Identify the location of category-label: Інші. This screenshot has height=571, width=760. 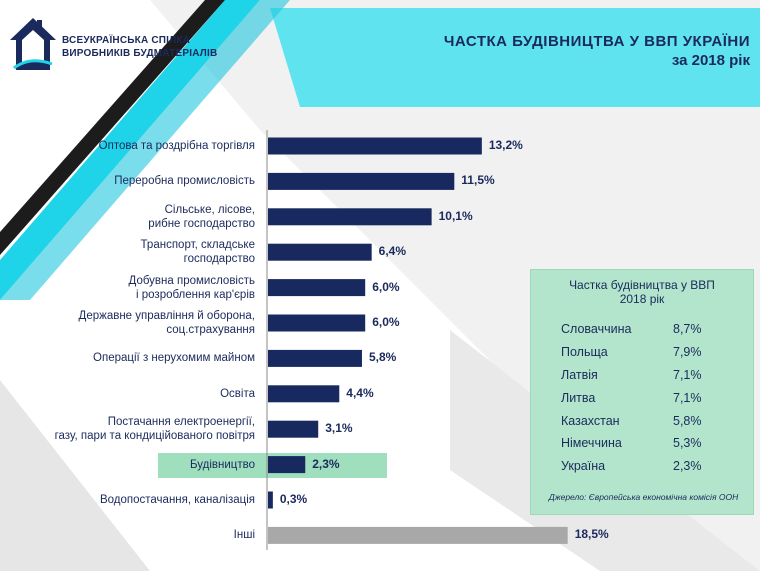
(244, 535).